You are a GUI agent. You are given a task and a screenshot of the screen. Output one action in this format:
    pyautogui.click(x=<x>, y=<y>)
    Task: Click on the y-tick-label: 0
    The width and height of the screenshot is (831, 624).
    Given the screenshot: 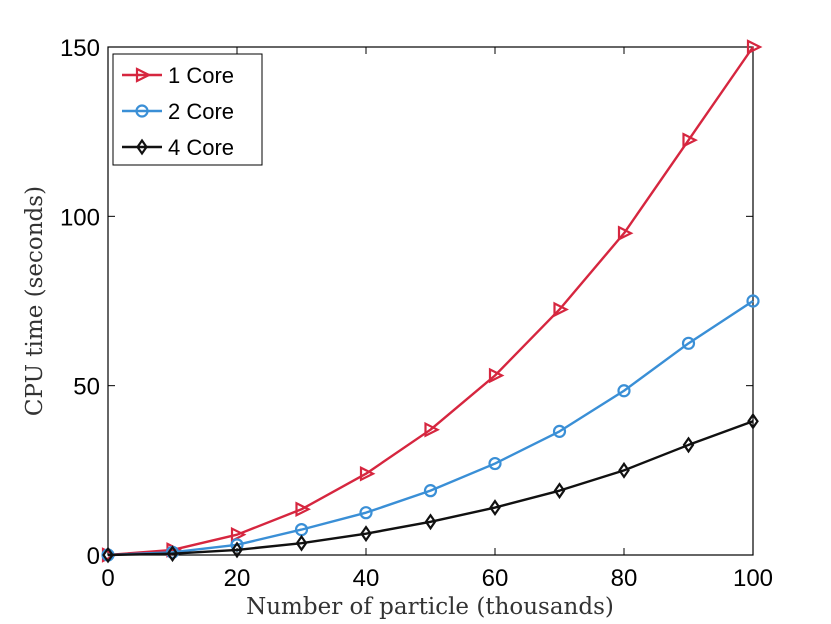 What is the action you would take?
    pyautogui.click(x=93, y=556)
    